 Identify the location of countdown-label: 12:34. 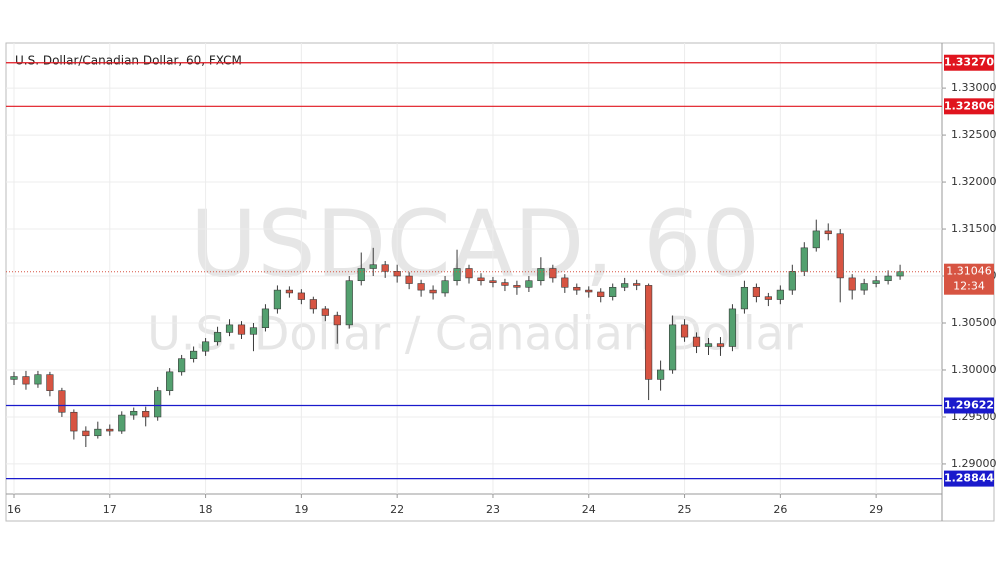
(969, 286).